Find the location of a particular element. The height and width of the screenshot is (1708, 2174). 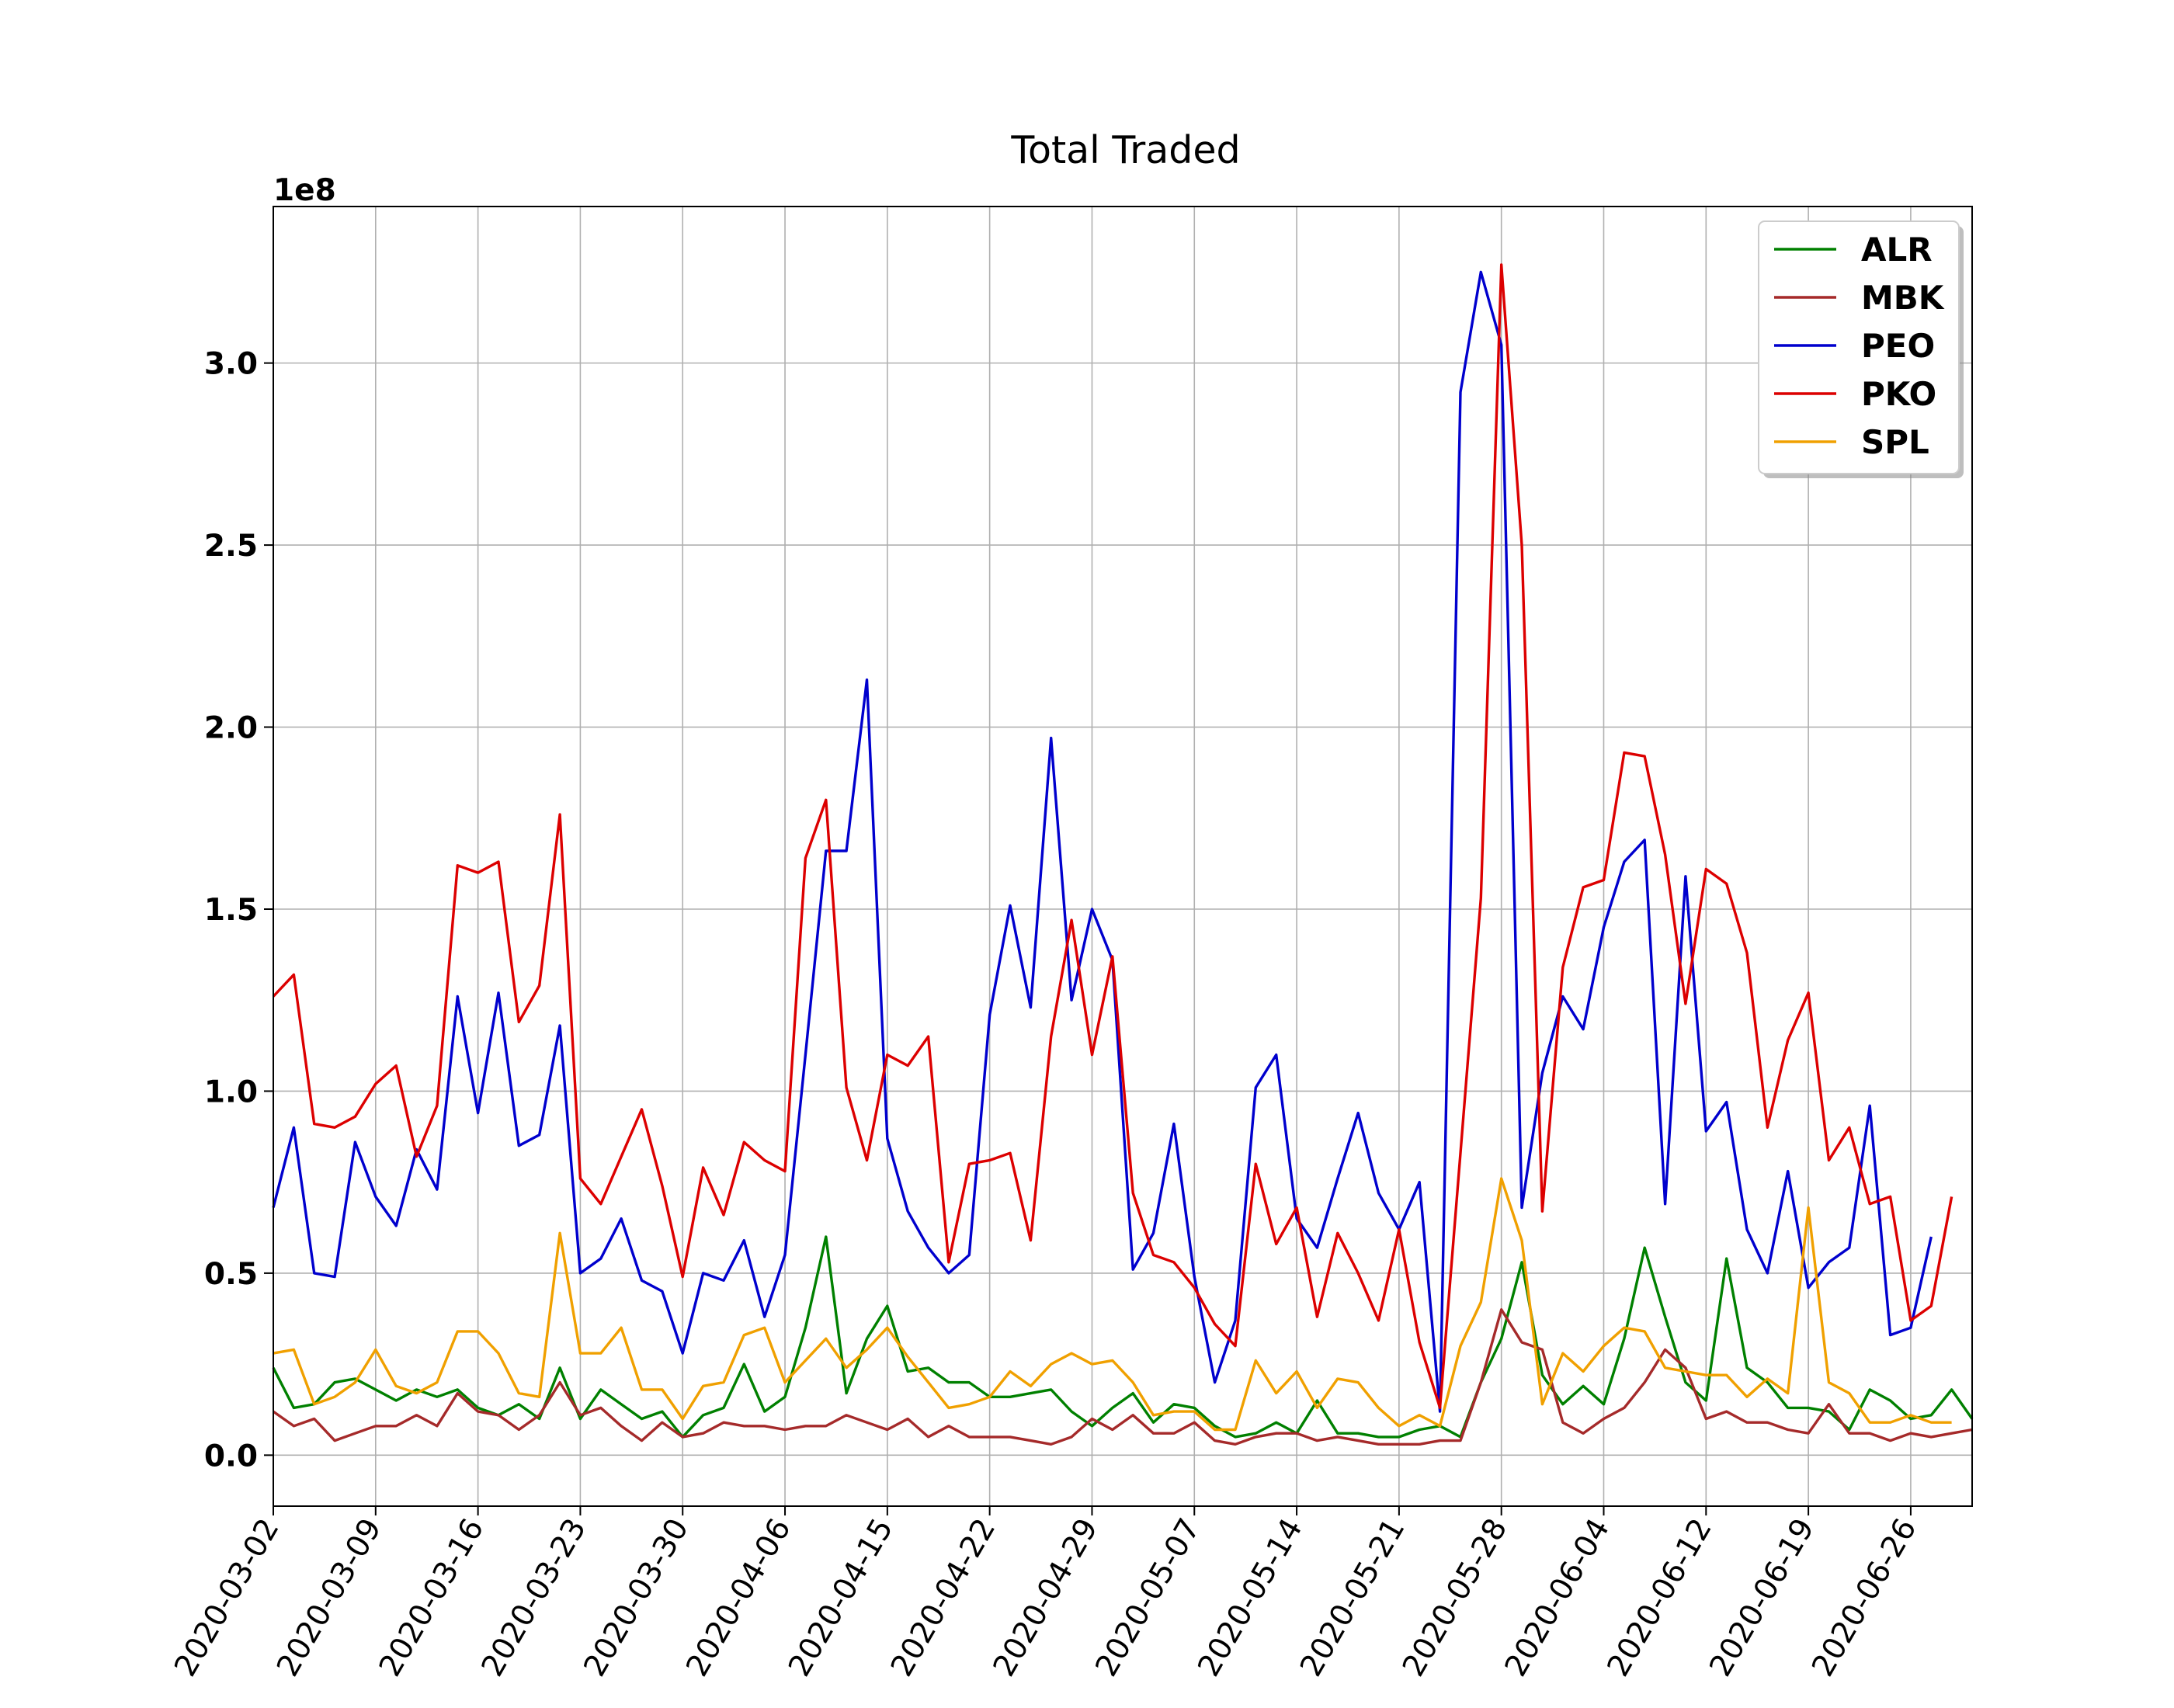

y-tick-label: 3.0 is located at coordinates (231, 364).